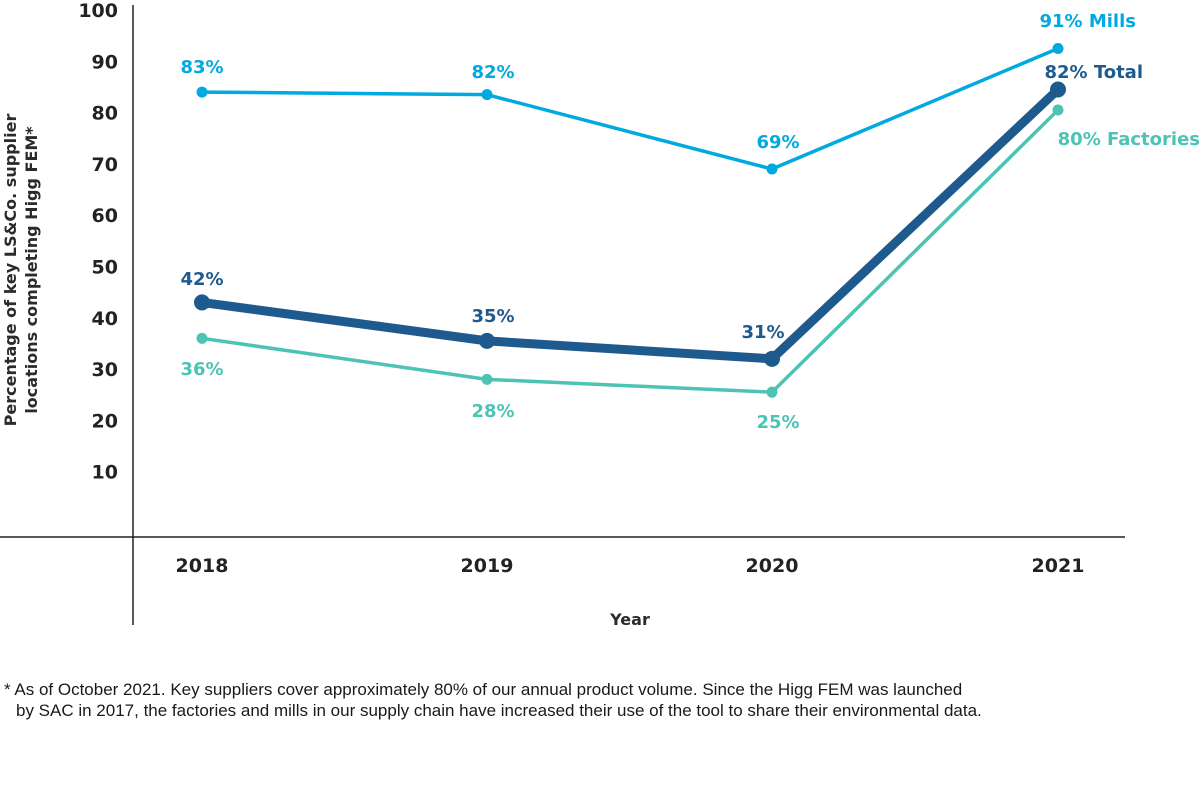 The height and width of the screenshot is (792, 1200). Describe the element at coordinates (492, 316) in the screenshot. I see `data-label-total: 35%` at that location.